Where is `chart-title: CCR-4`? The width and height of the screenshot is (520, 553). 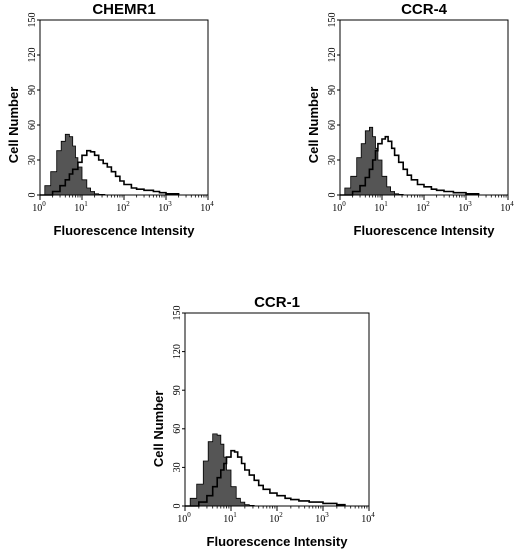
chart-title: CCR-4 is located at coordinates (424, 9).